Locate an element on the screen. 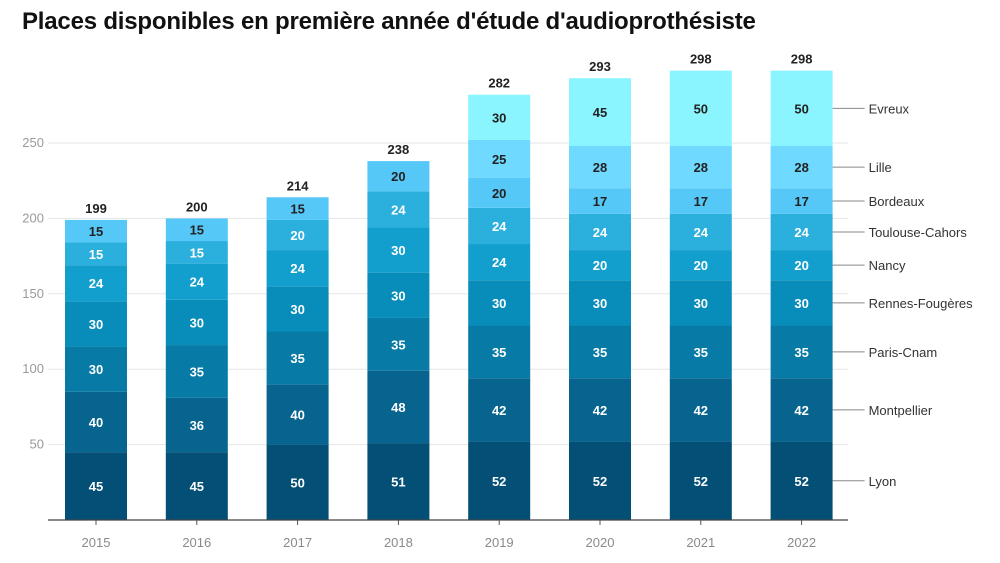 This screenshot has height=563, width=1000. legend-label: Toulouse-Cahors is located at coordinates (918, 232).